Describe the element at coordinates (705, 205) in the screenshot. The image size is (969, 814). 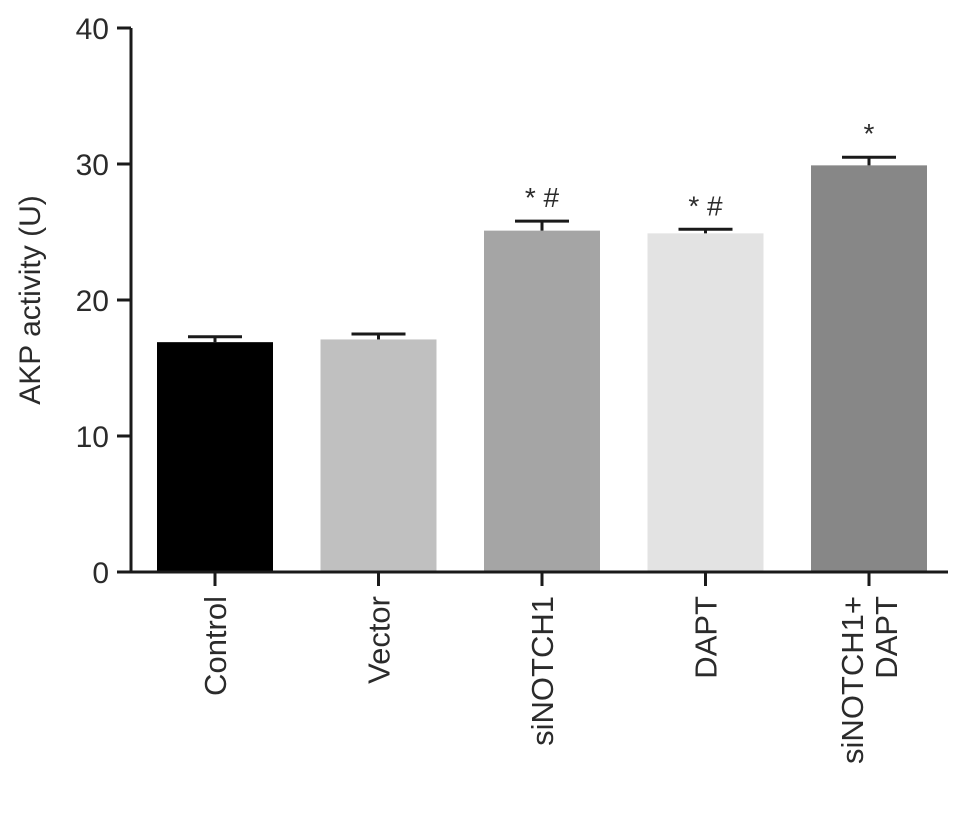
I see `significance-marker-3: * #` at that location.